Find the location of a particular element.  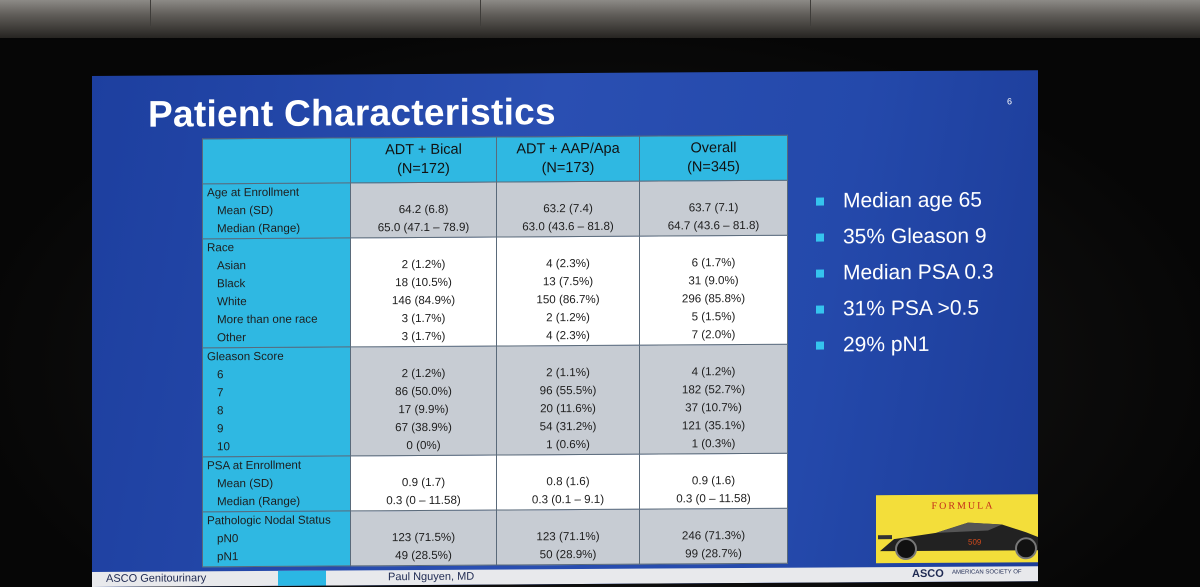

bullet-item: Median age 65 is located at coordinates (905, 200).